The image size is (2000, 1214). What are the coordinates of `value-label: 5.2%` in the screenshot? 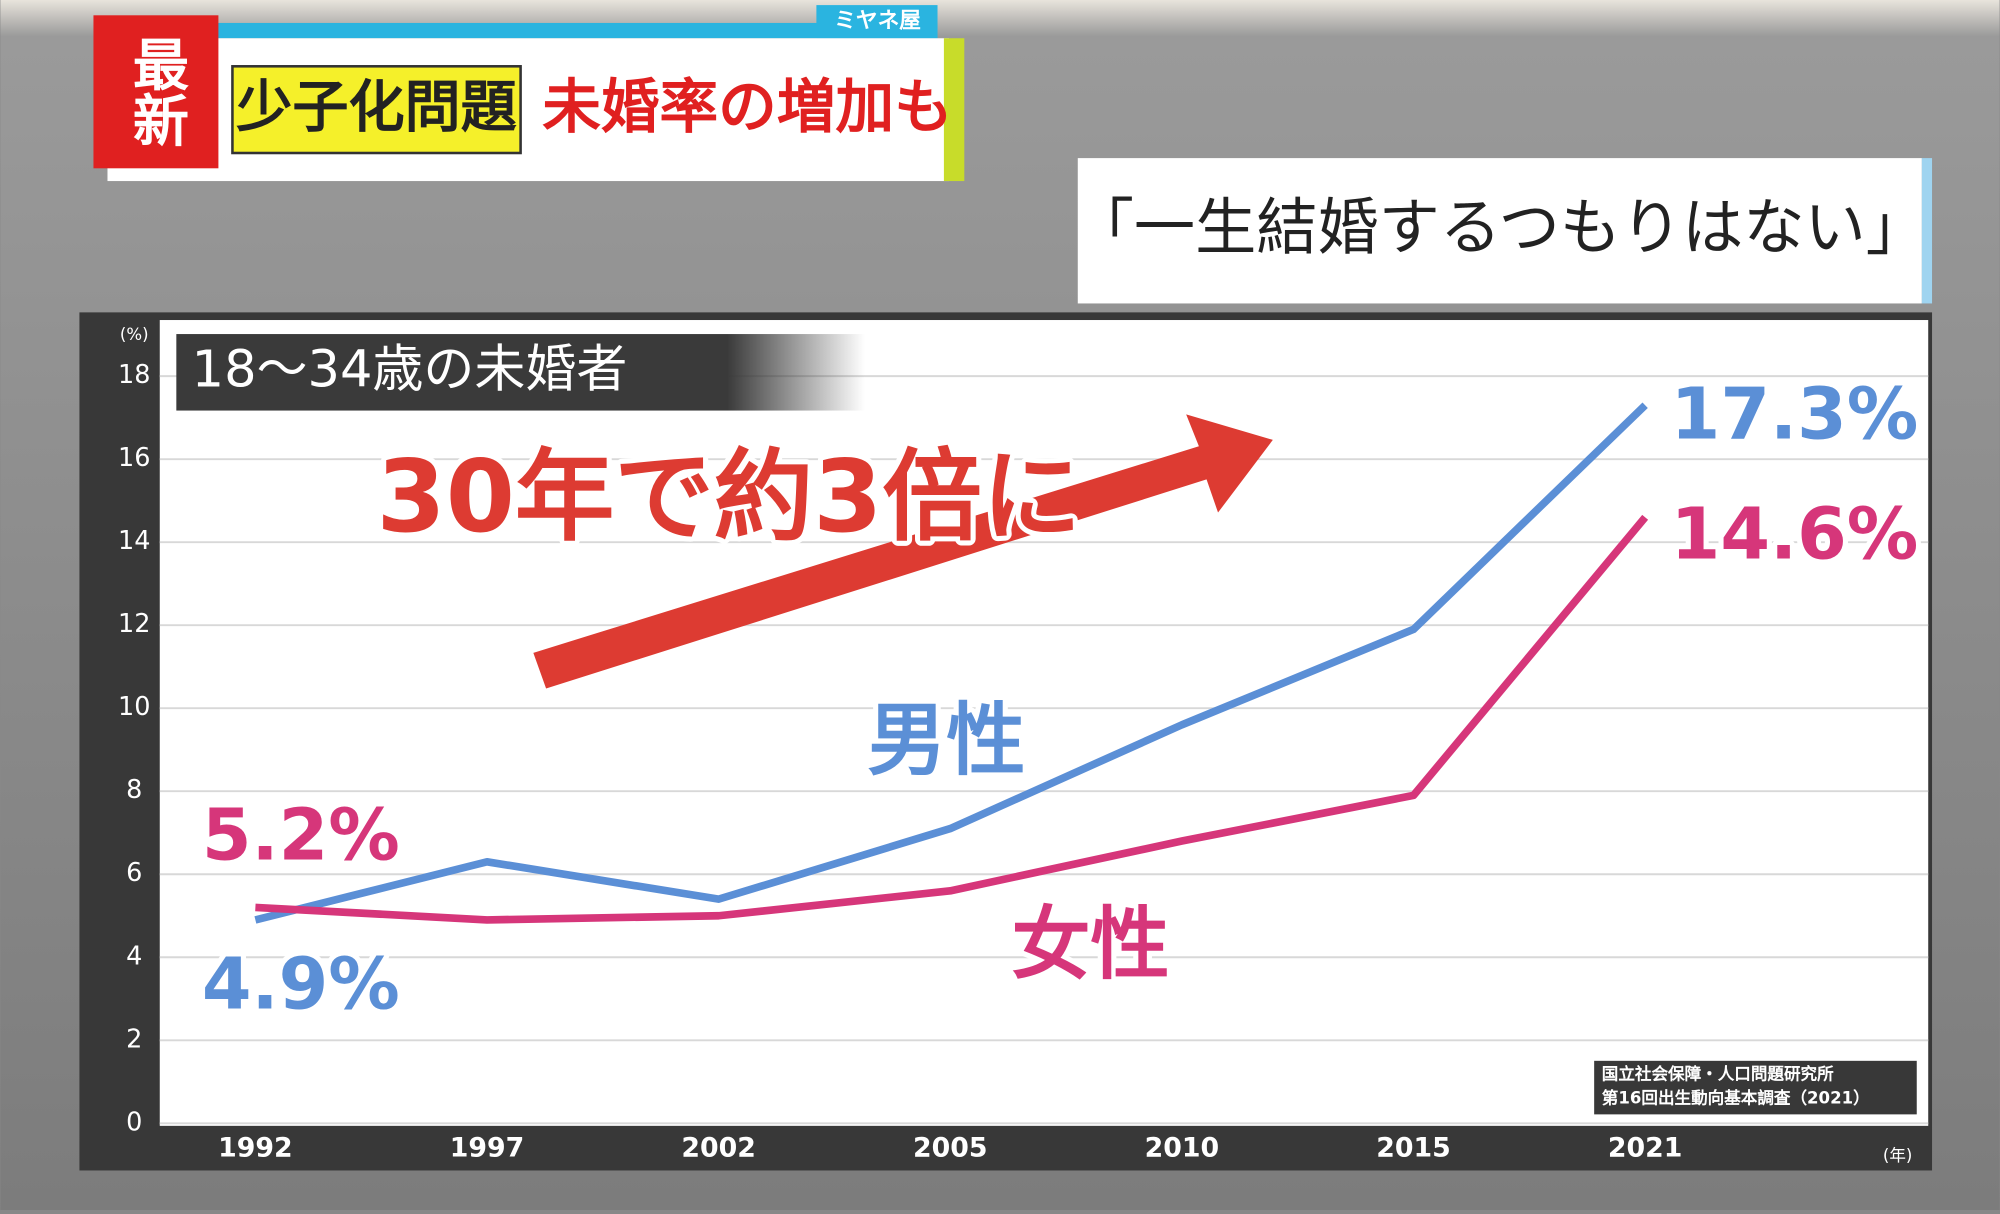 It's located at (301, 834).